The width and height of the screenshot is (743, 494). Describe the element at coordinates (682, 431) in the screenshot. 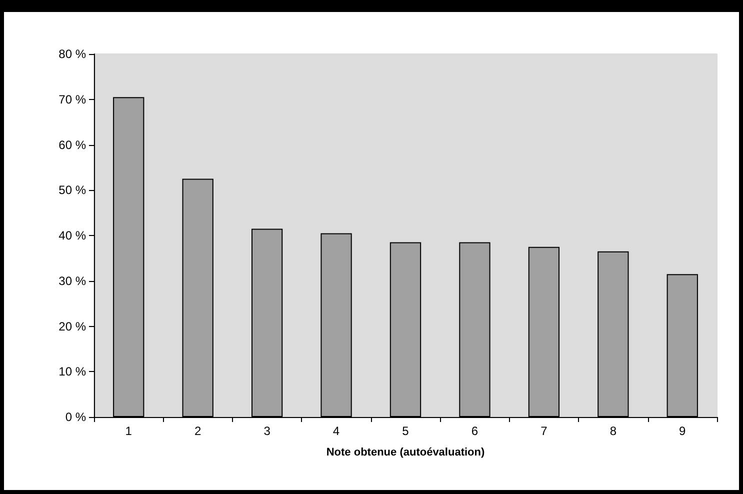

I see `x-tick-label: 9` at that location.